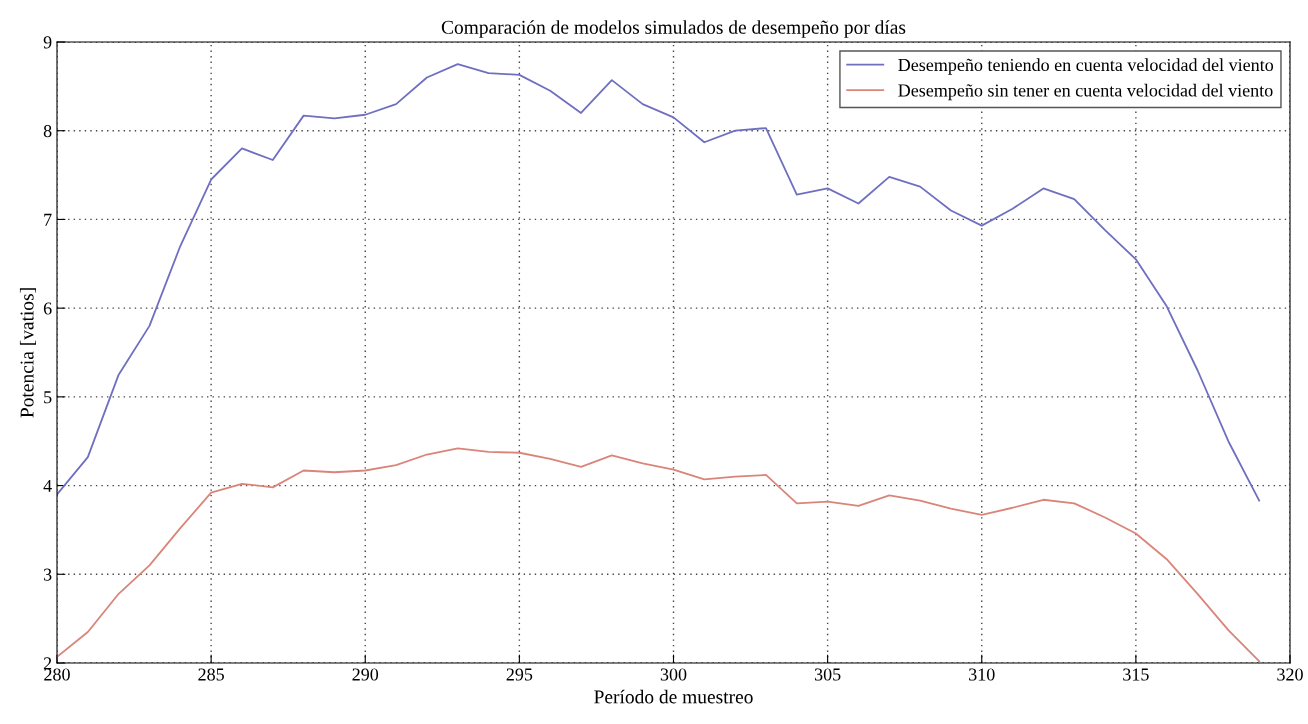  I want to click on x-tick-label: 305, so click(827, 674).